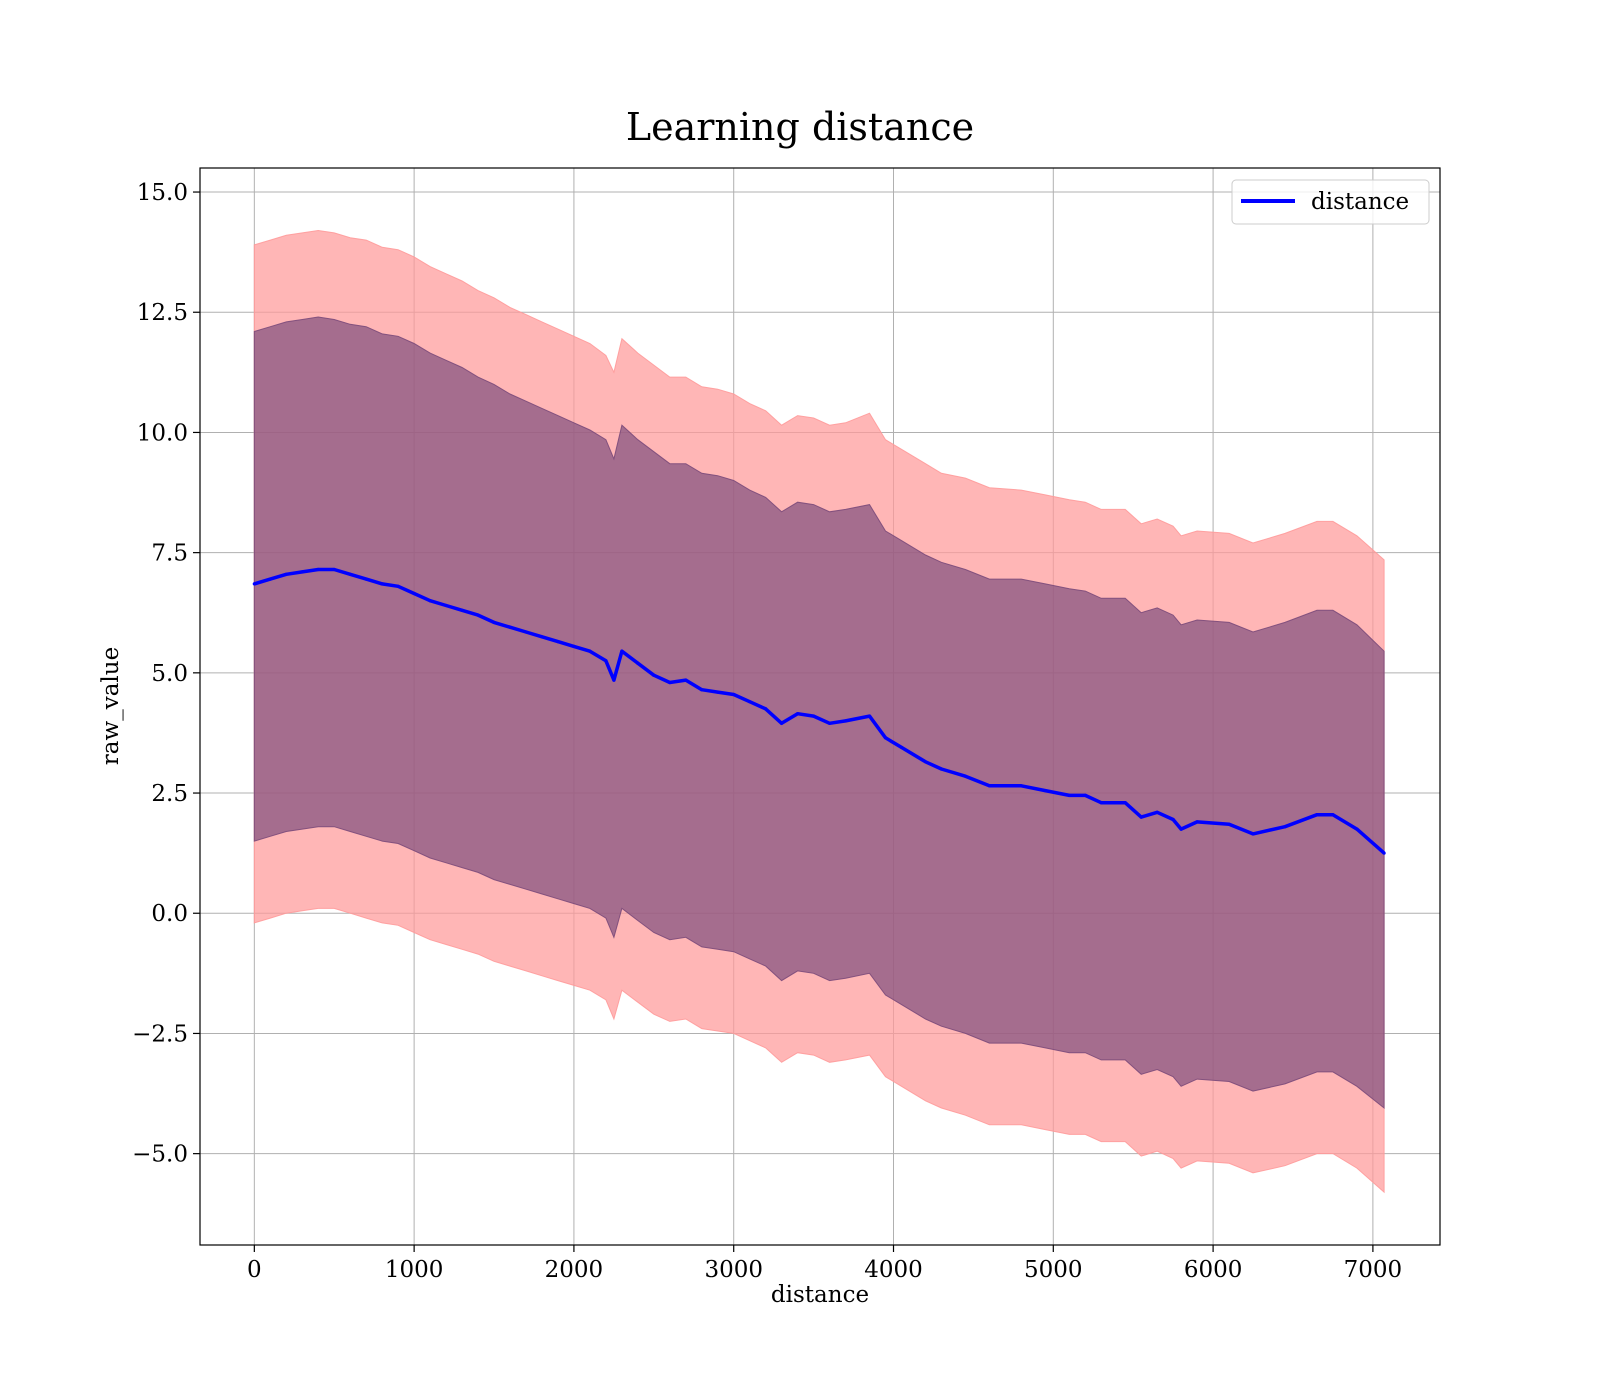 Image resolution: width=1600 pixels, height=1400 pixels. Describe the element at coordinates (893, 1270) in the screenshot. I see `x-tick-label: 4000` at that location.